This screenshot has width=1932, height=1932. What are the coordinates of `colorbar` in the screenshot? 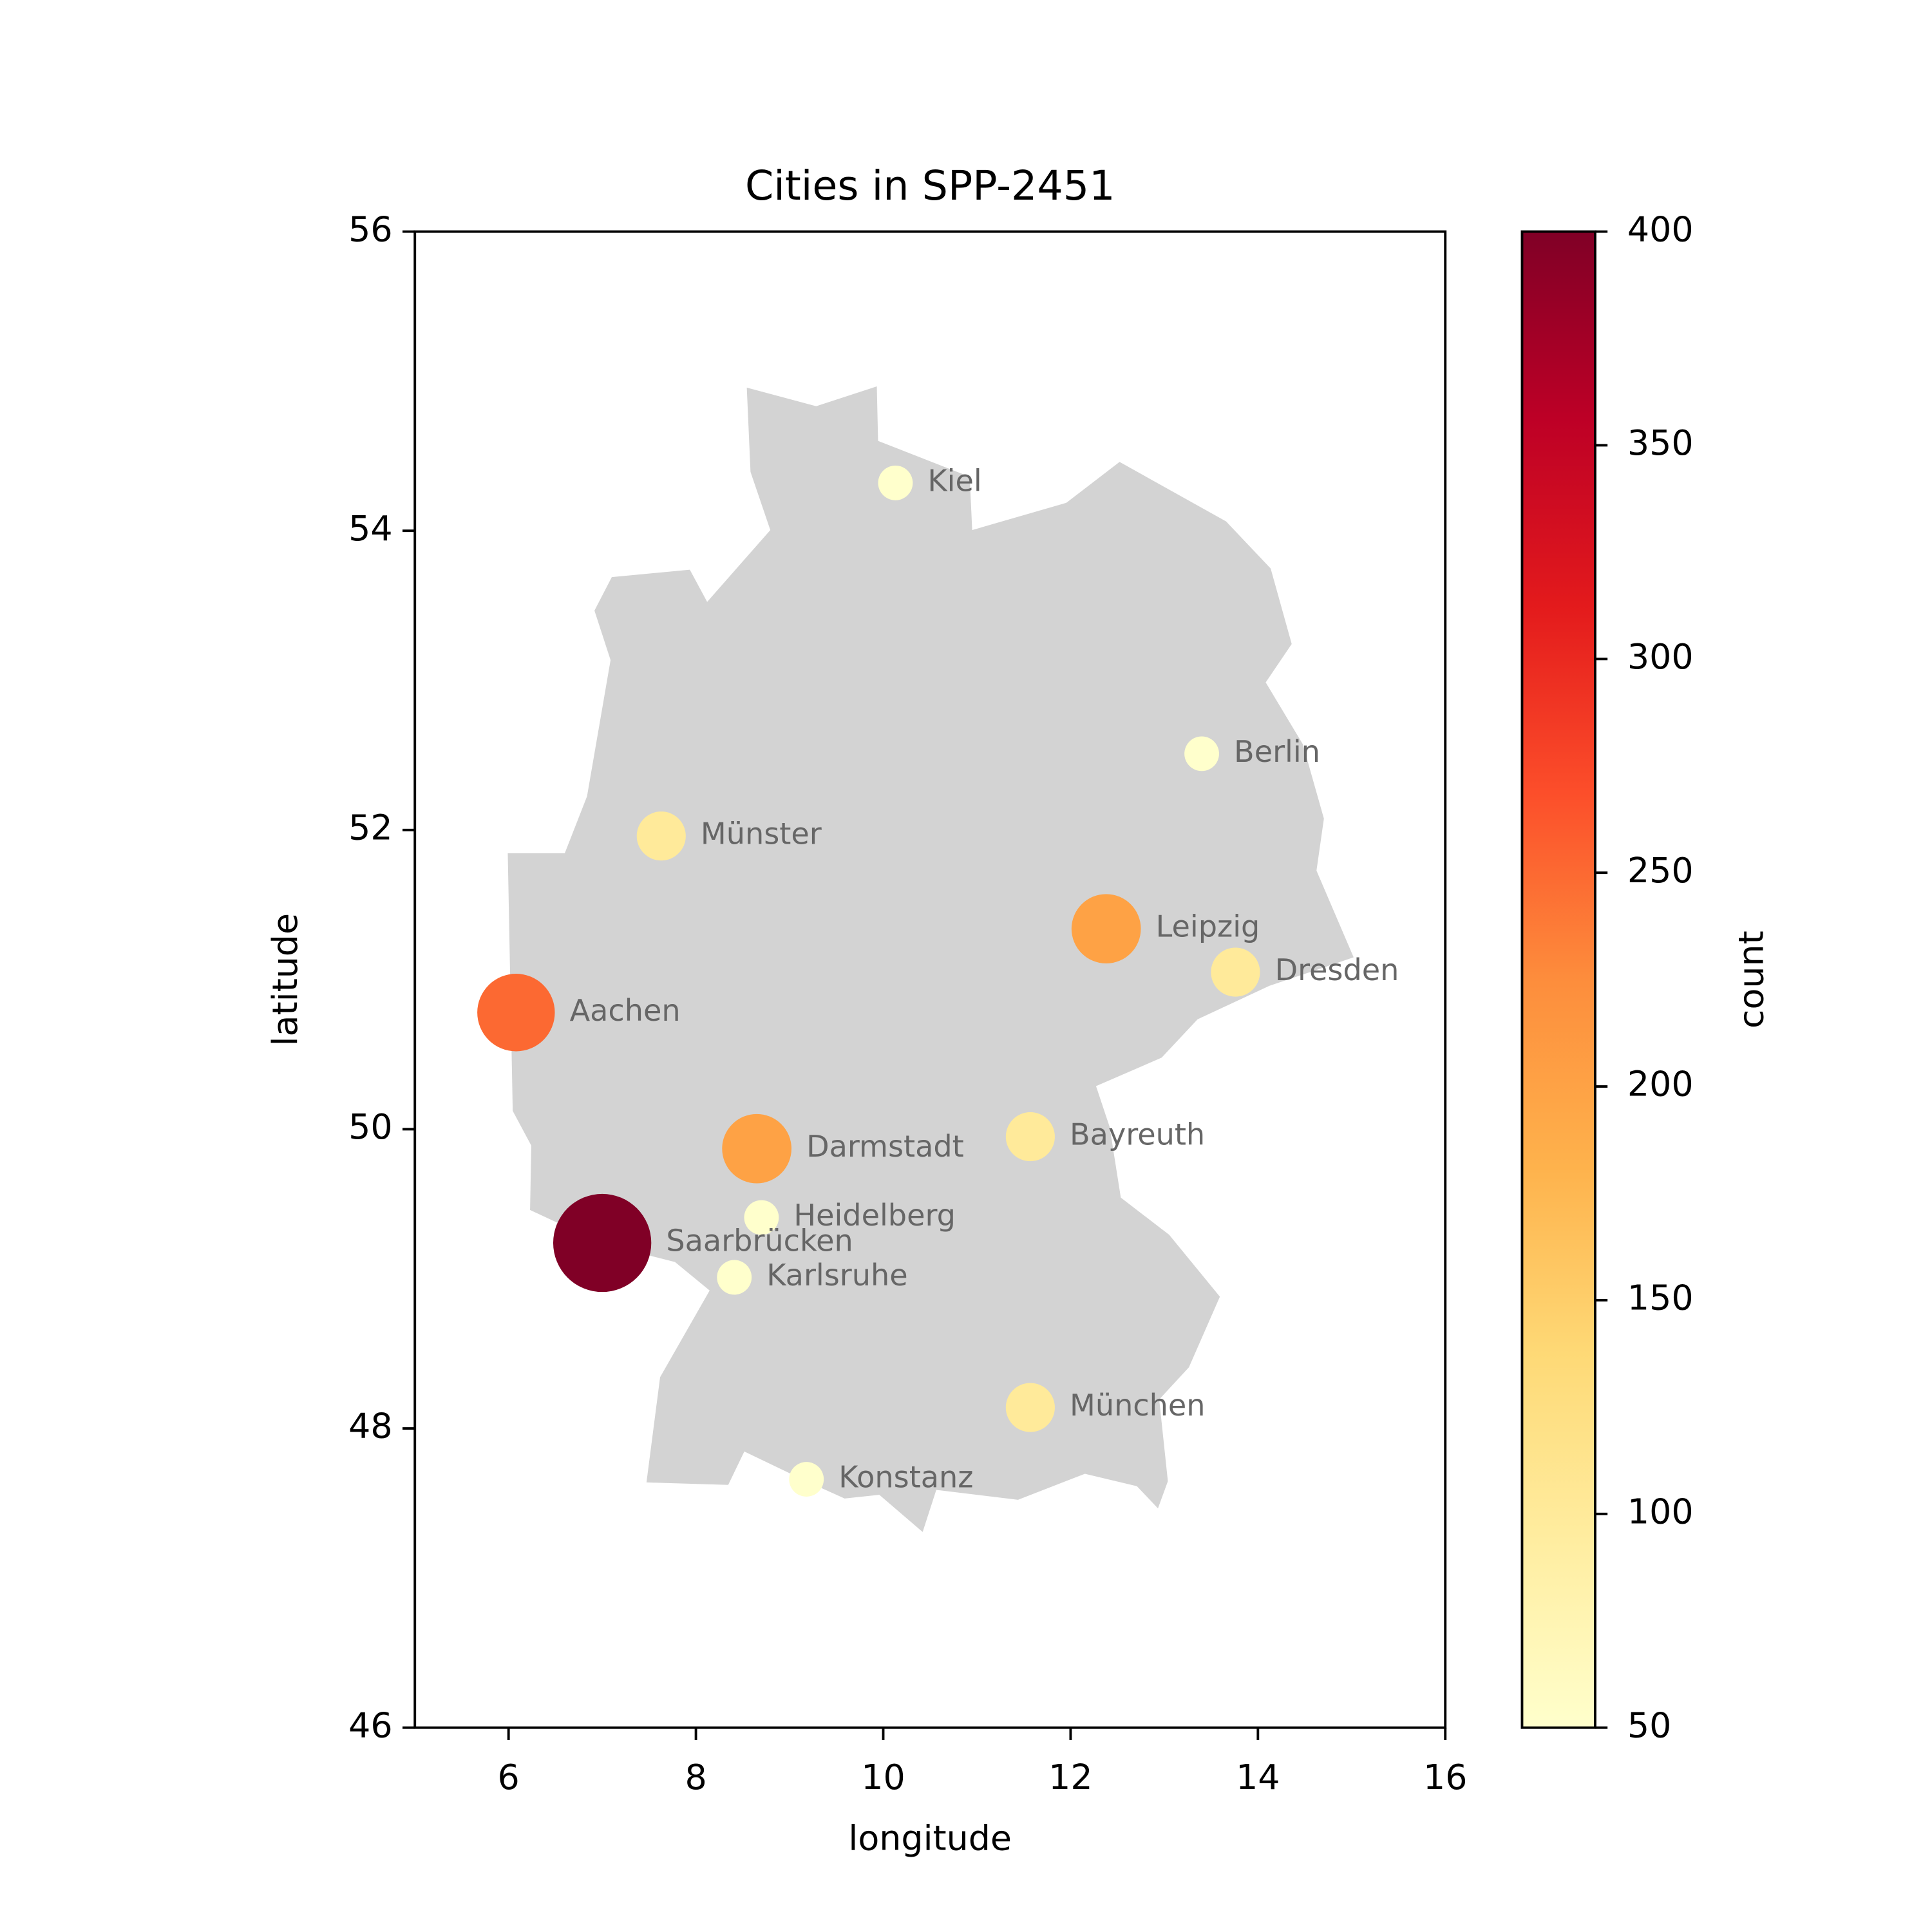 It's located at (1558, 979).